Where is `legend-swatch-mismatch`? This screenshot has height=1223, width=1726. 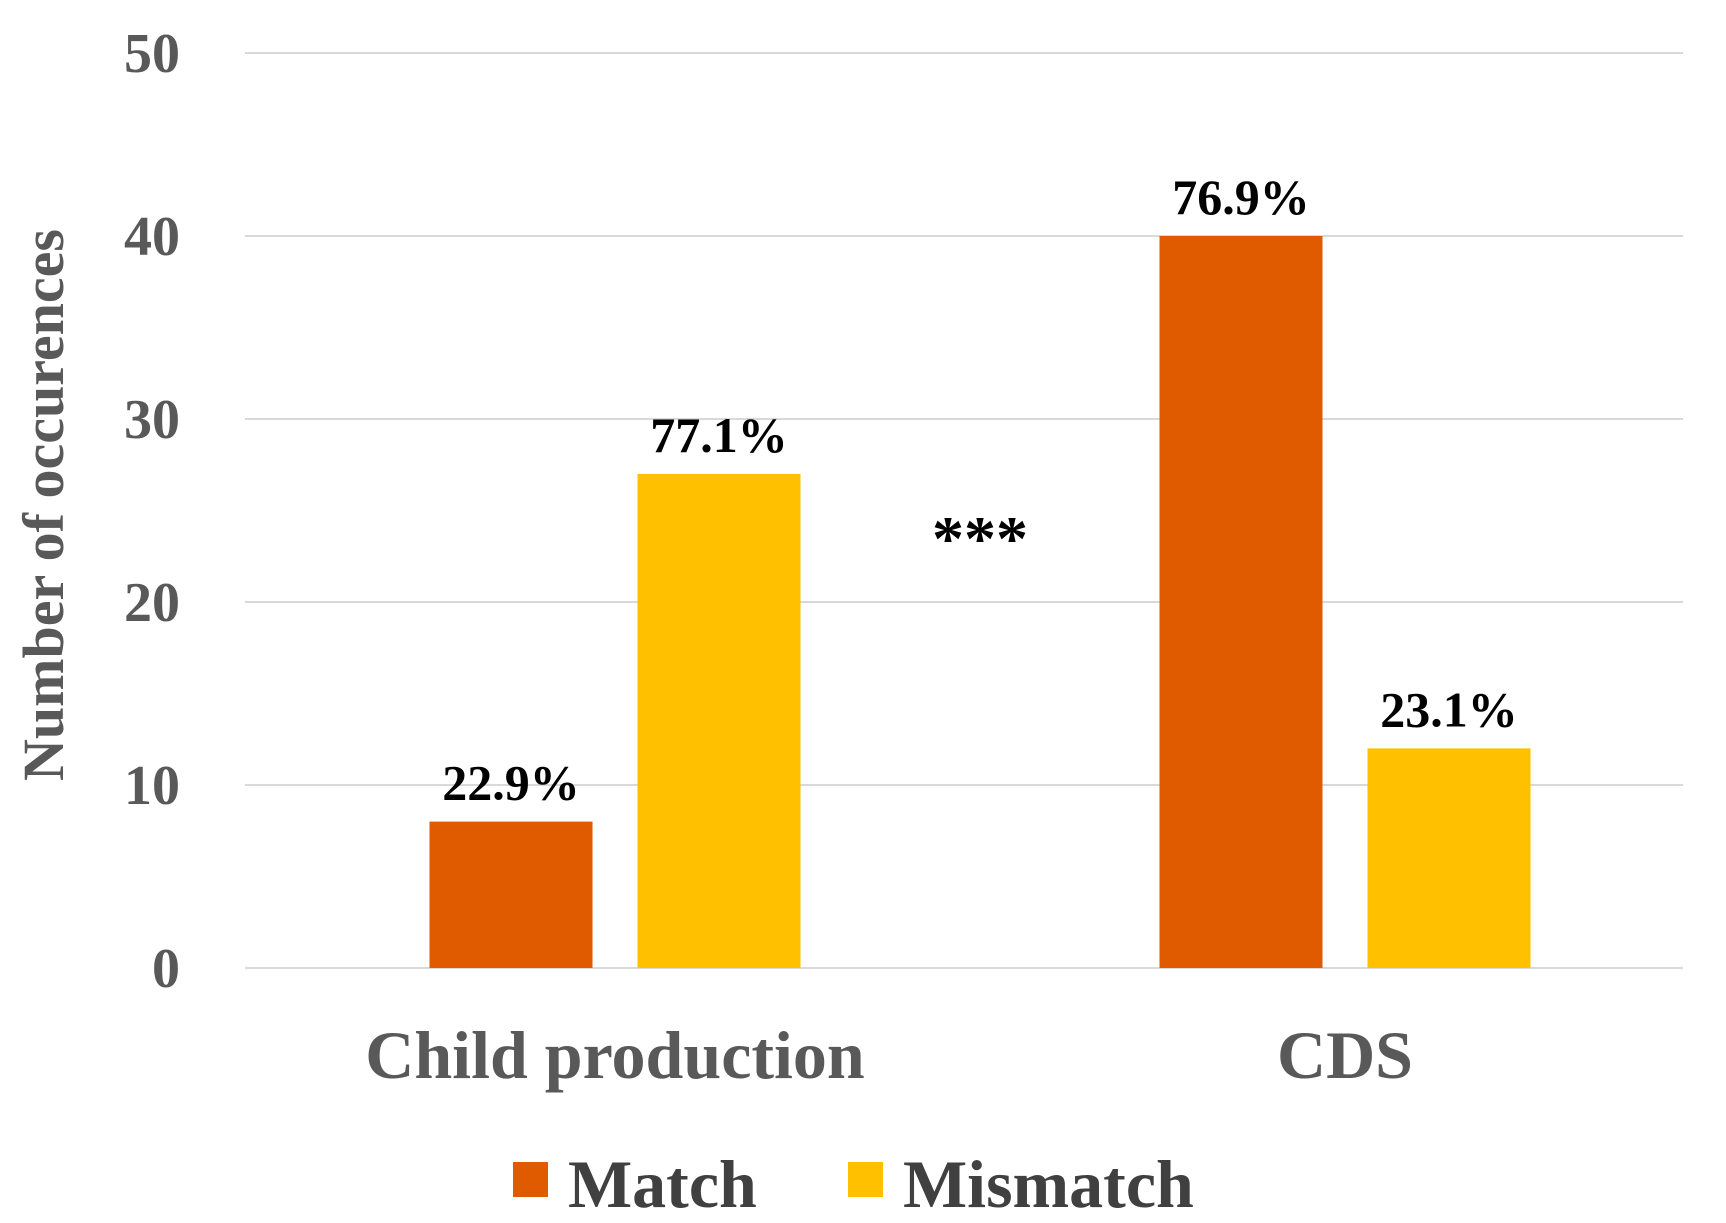
legend-swatch-mismatch is located at coordinates (865, 1179).